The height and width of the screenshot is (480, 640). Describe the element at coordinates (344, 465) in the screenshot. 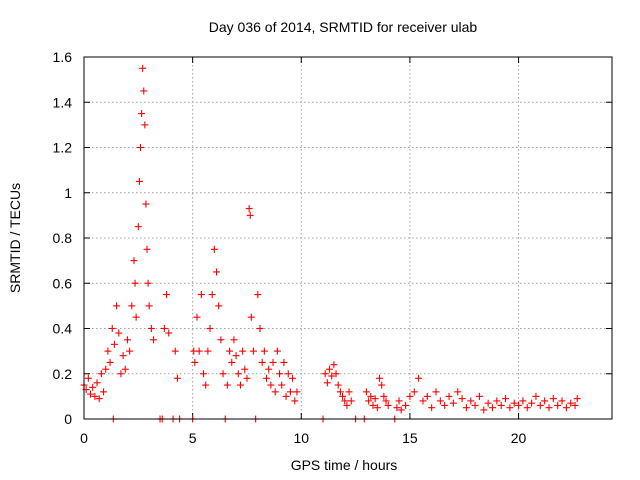

I see `x-axis-label: GPS time / hours` at that location.